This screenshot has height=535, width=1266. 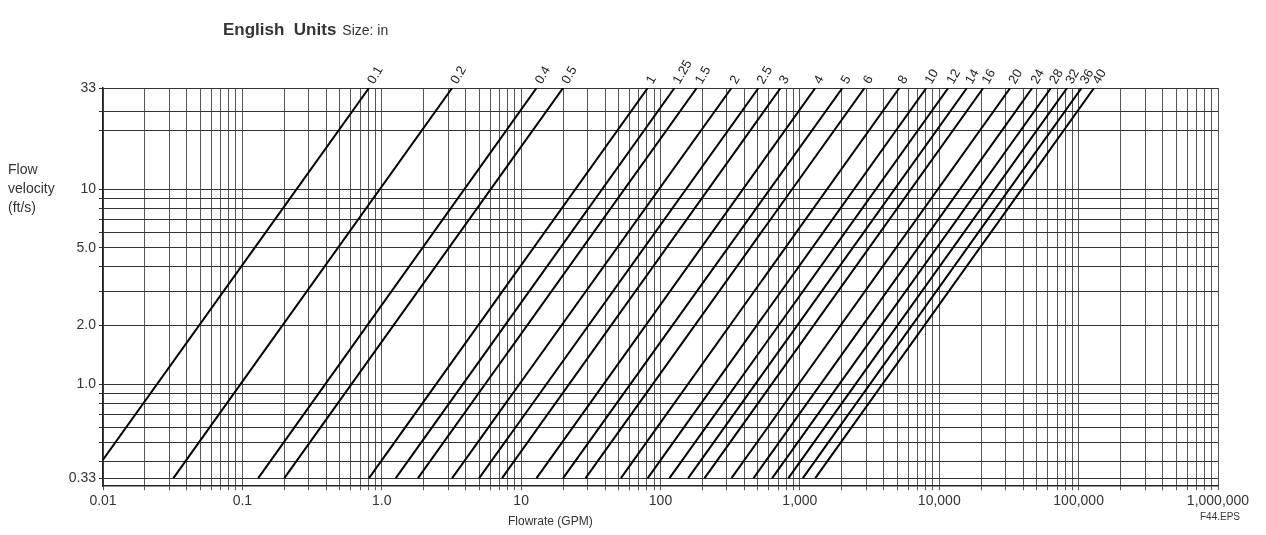 What do you see at coordinates (734, 79) in the screenshot?
I see `text: 2` at bounding box center [734, 79].